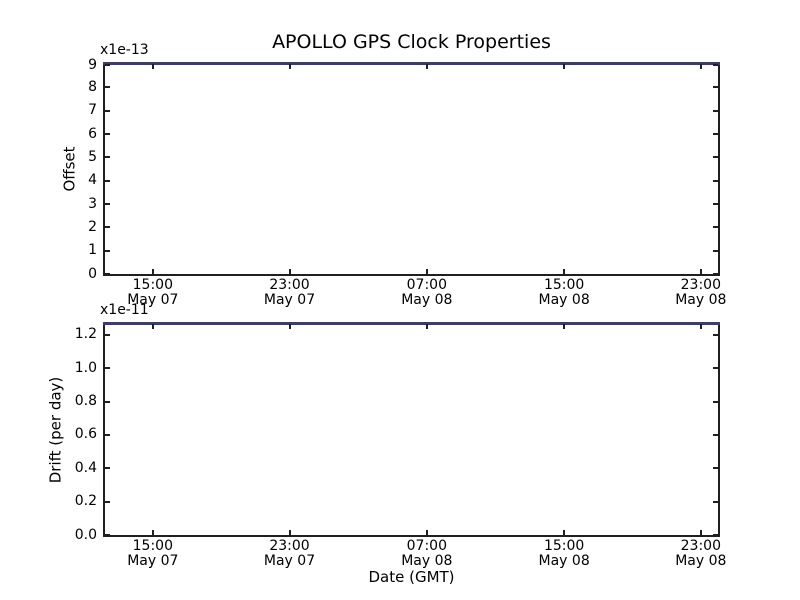 This screenshot has width=800, height=600. What do you see at coordinates (85, 434) in the screenshot?
I see `y-tick-label: 0.6` at bounding box center [85, 434].